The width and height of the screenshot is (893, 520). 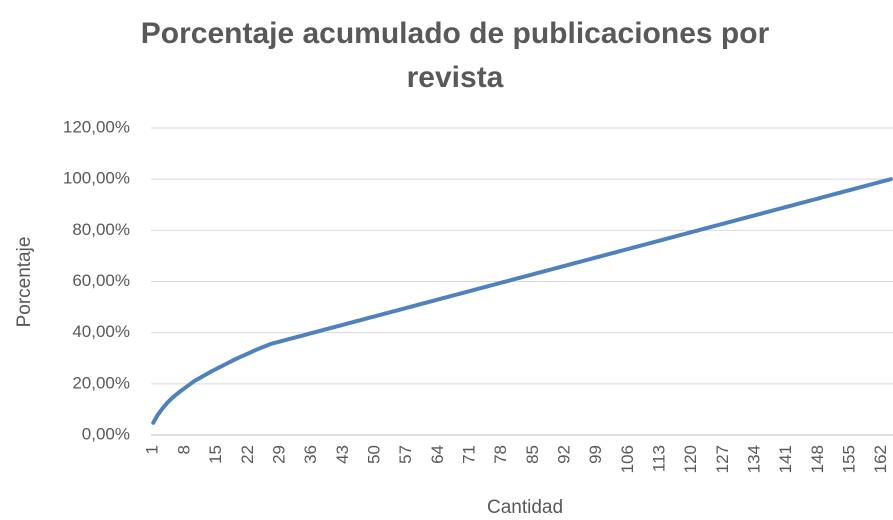 I want to click on y-tick-label: 40,00%, so click(x=101, y=331).